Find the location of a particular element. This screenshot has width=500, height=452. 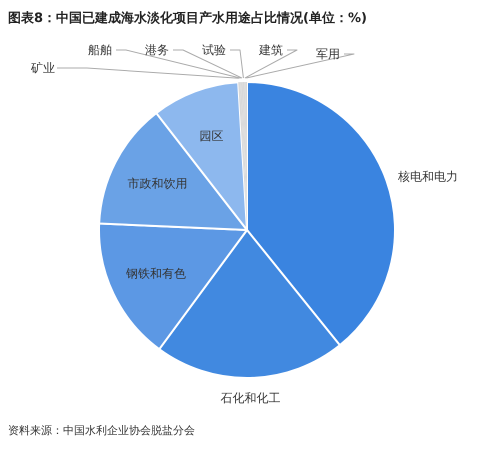

slice-label: 钢铁和有色 is located at coordinates (155, 273).